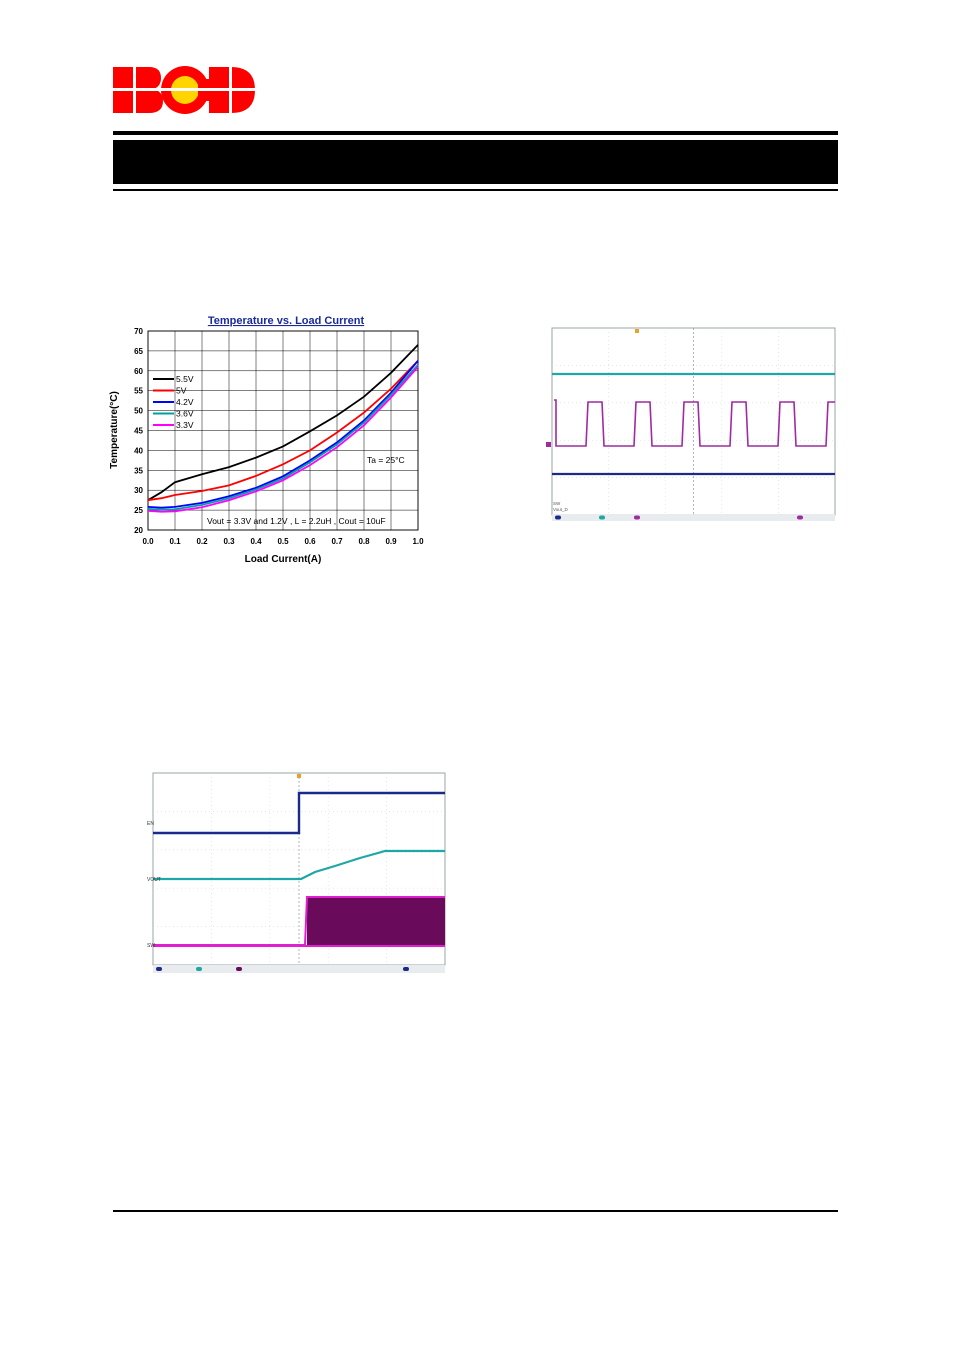 This screenshot has width=954, height=1350. I want to click on y-tick-label: 35, so click(138, 470).